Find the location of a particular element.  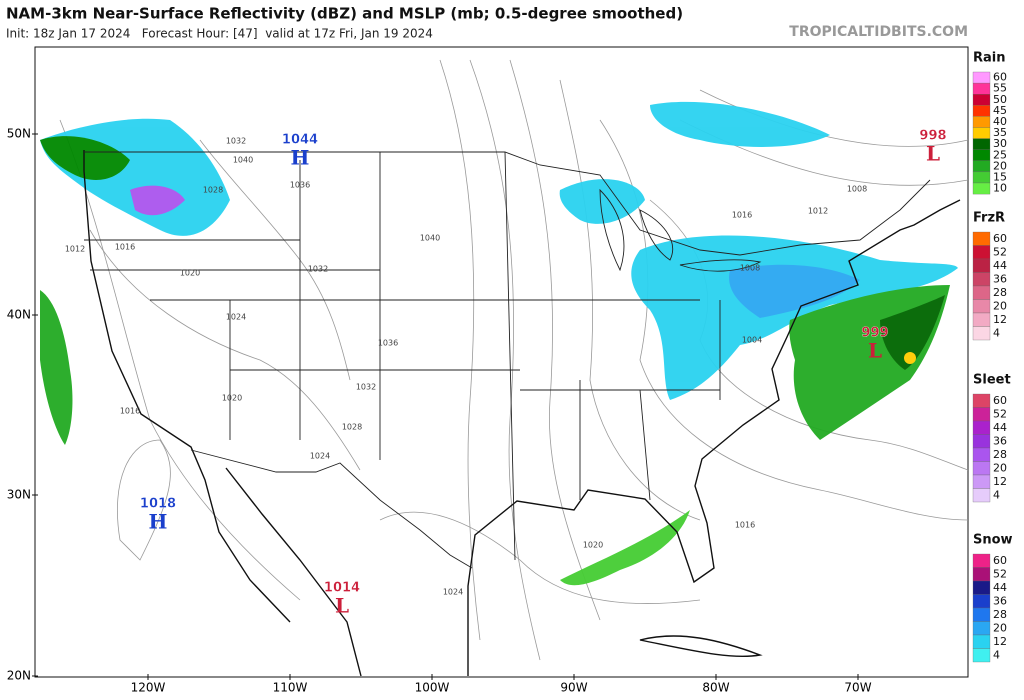

pressure-symbol: H is located at coordinates (158, 522).